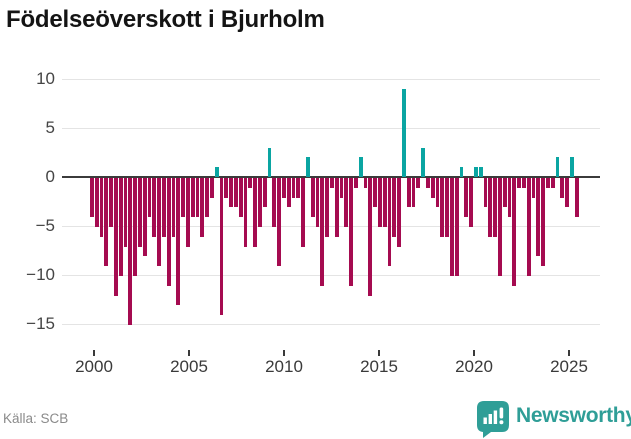  Describe the element at coordinates (317, 202) in the screenshot. I see `bar-2011K4` at that location.